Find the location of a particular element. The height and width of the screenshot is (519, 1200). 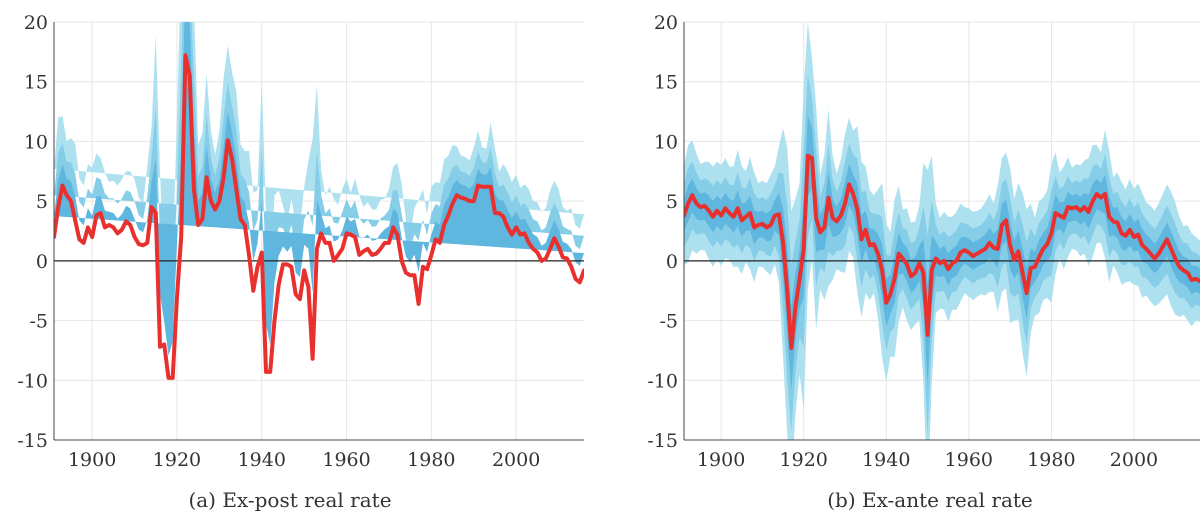

panel-caption: (a) Ex-post real rate is located at coordinates (289, 500).